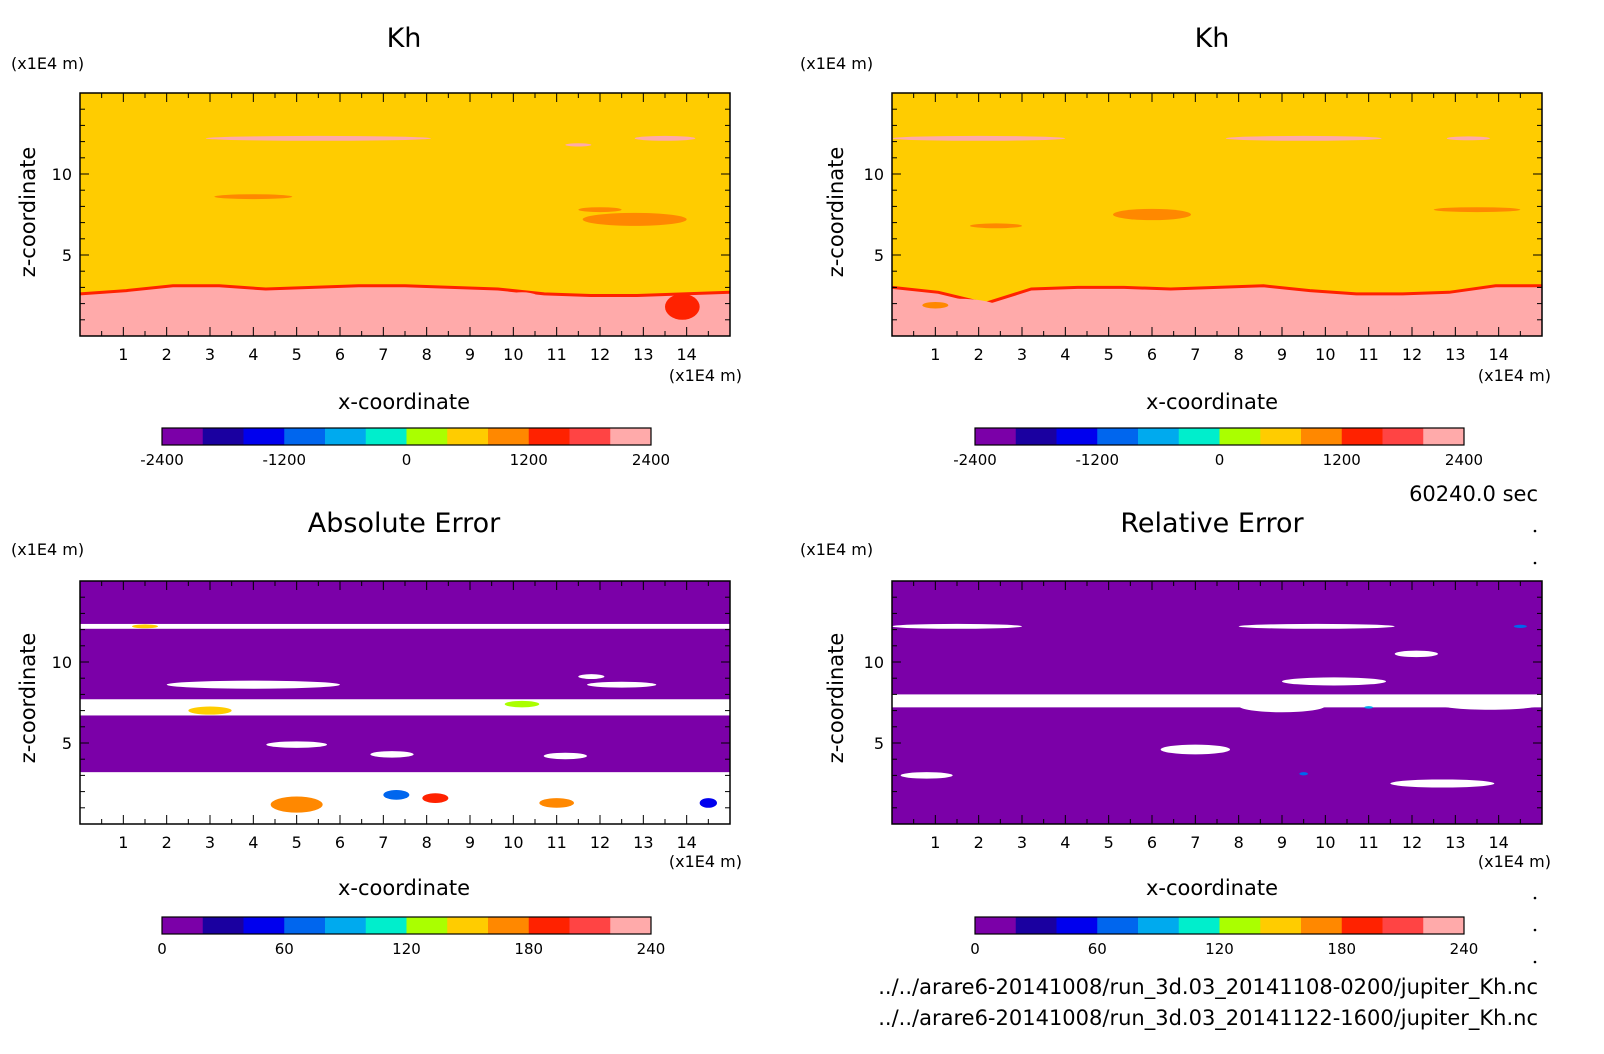  I want to click on colorbar: -2400 -1200 0 1200 2400, so click(405, 448).